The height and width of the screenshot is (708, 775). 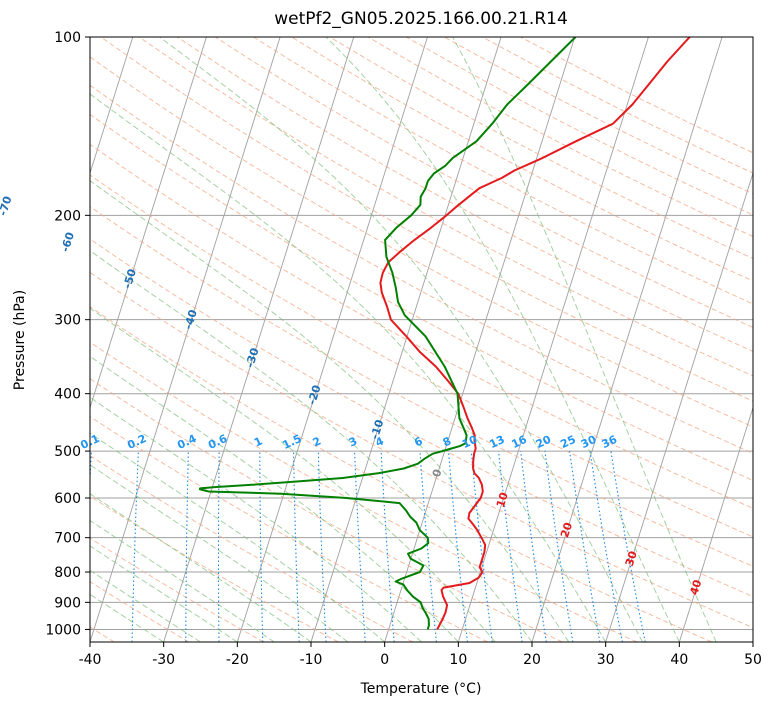 I want to click on isotherm-label: -50, so click(x=130, y=278).